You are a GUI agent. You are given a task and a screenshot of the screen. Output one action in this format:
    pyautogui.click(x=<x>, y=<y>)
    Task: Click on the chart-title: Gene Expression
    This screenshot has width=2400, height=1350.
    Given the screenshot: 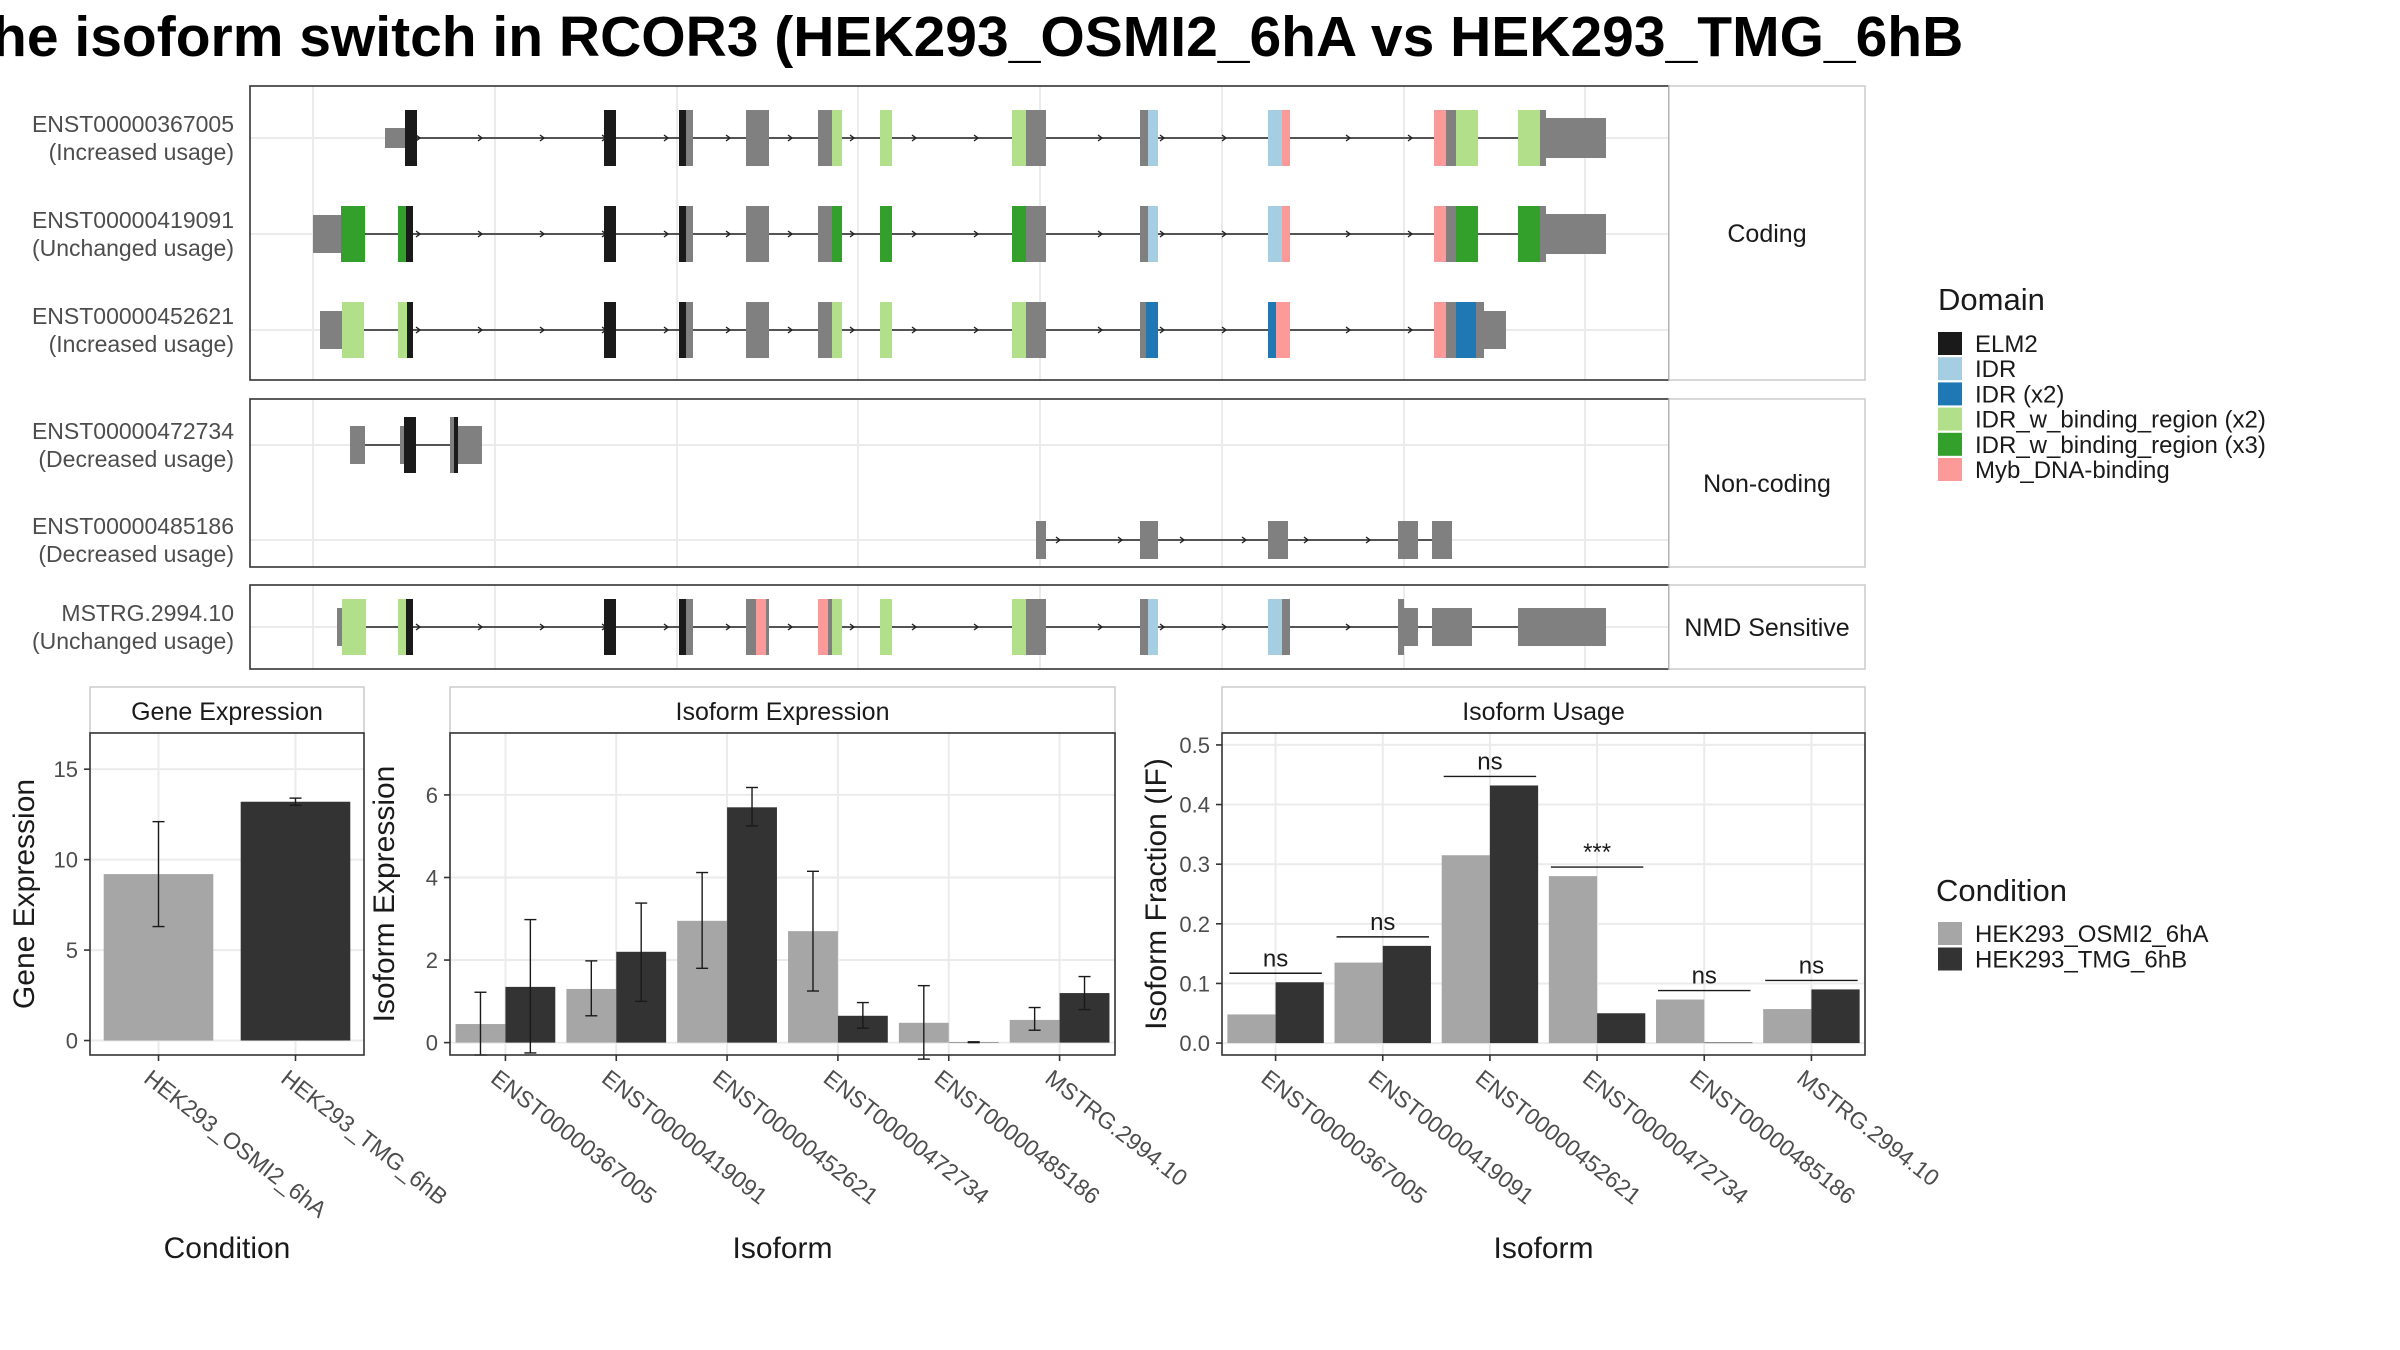 What is the action you would take?
    pyautogui.click(x=227, y=712)
    